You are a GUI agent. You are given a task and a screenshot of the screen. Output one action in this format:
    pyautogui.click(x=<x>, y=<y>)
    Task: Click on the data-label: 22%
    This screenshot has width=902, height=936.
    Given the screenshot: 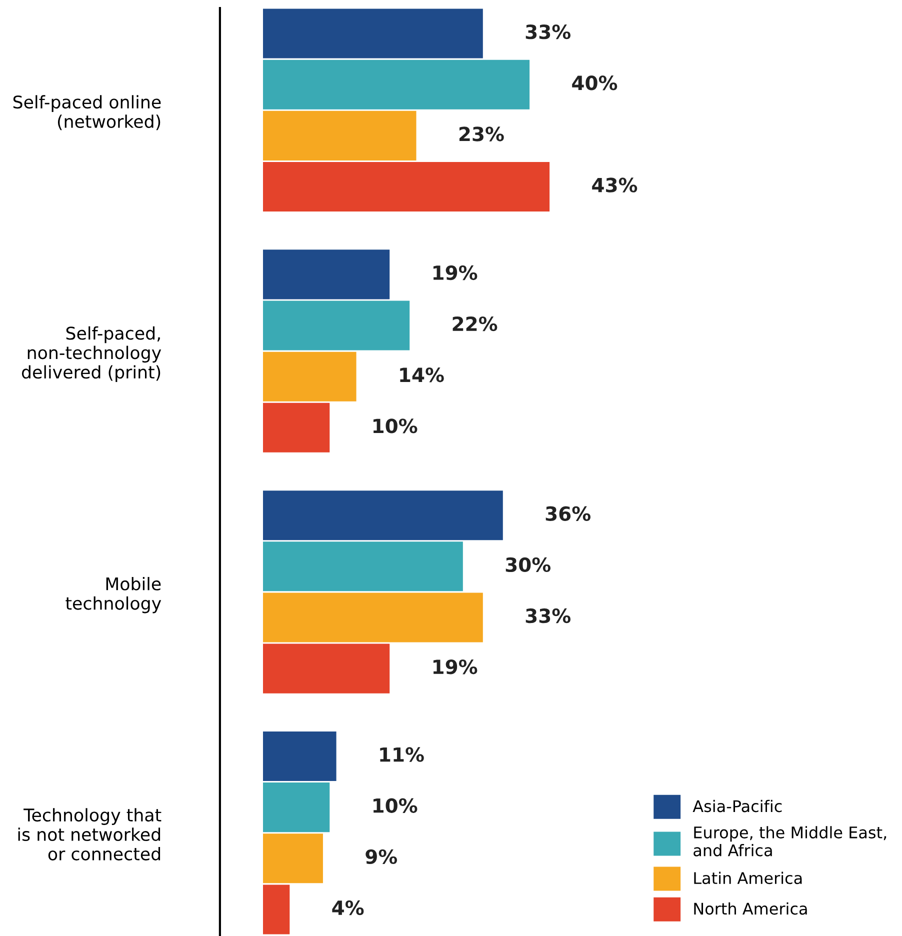 What is the action you would take?
    pyautogui.click(x=475, y=324)
    